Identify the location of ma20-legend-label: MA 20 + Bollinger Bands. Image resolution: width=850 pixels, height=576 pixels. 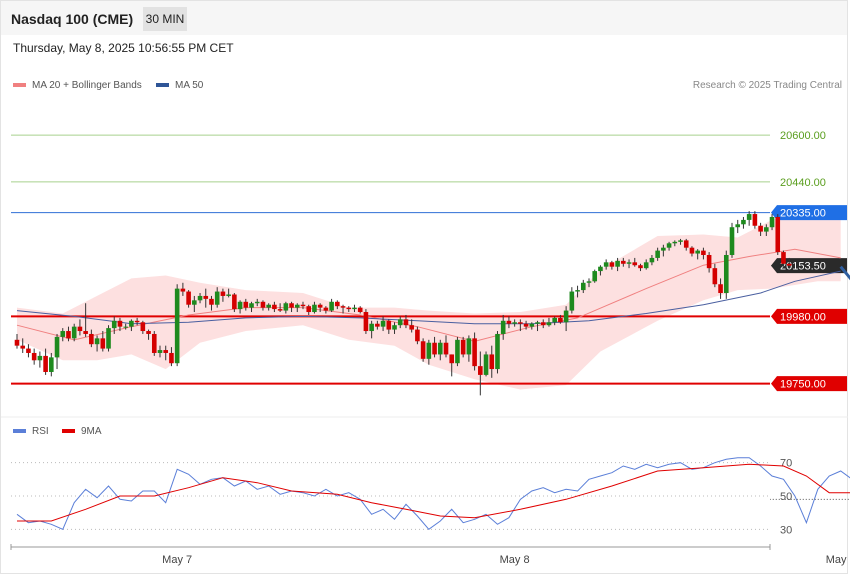
(87, 85).